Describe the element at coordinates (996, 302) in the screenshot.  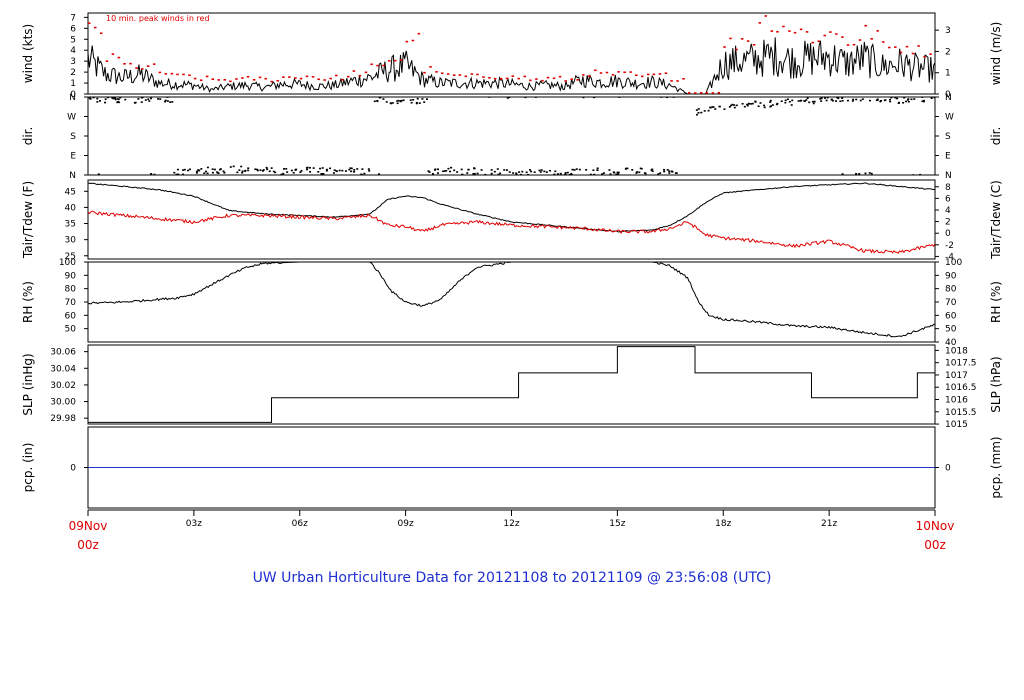
I see `y-axis-label-right: RH (%)` at that location.